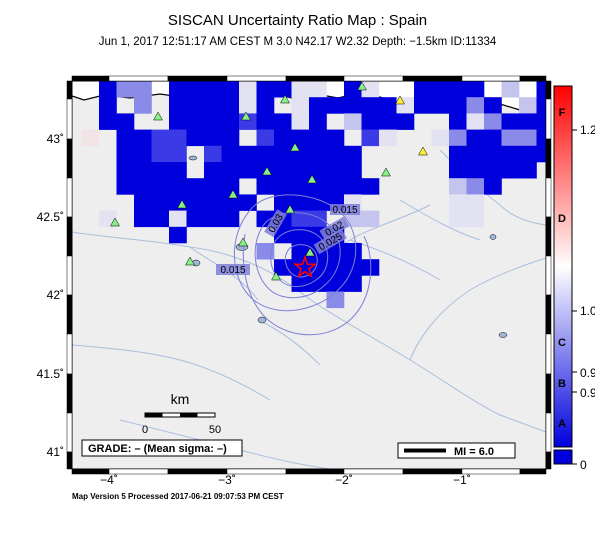 The image size is (595, 537). Describe the element at coordinates (55, 139) in the screenshot. I see `lat-label-43: 43˚` at that location.